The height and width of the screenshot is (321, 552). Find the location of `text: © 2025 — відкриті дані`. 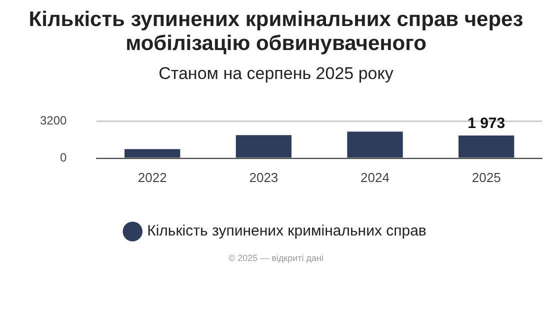

text: © 2025 — відкриті дані is located at coordinates (275, 258).